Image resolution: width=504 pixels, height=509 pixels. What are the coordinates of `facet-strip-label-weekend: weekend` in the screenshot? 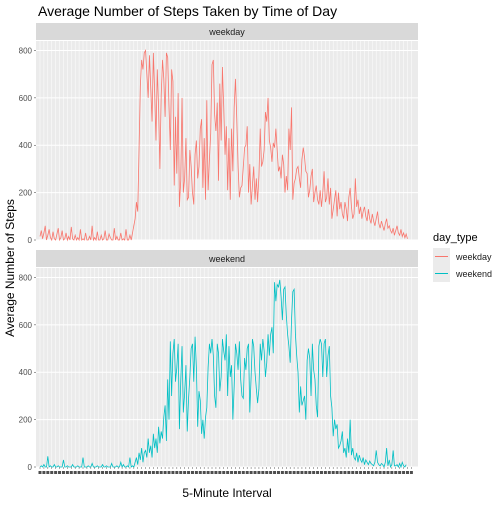 It's located at (226, 259).